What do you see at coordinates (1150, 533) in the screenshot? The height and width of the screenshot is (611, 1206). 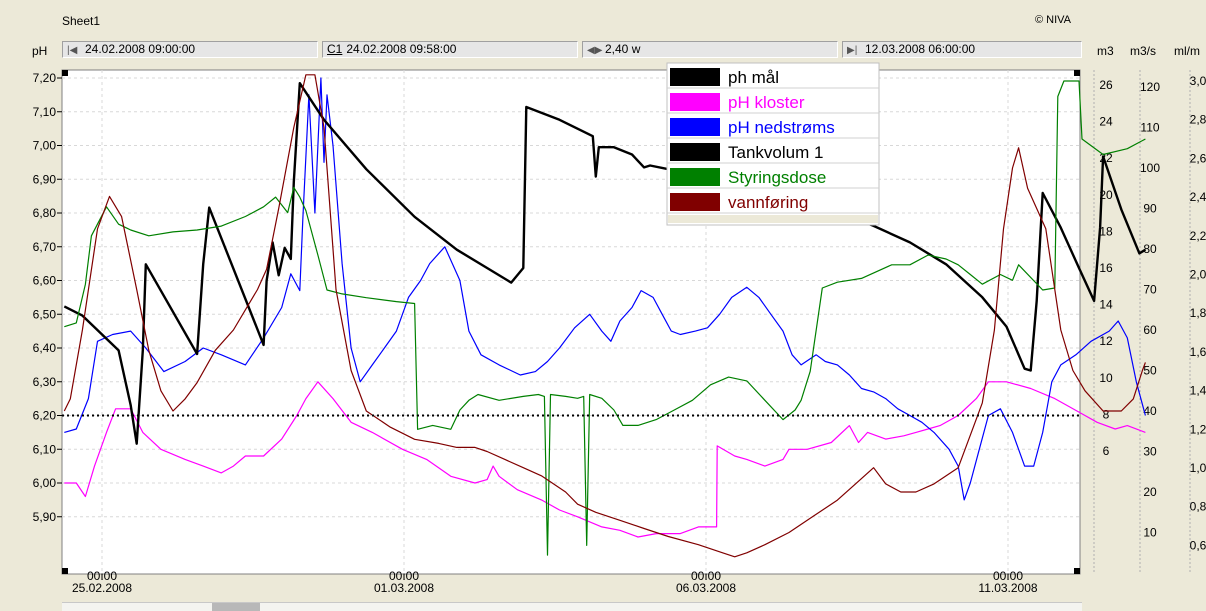 I see `m3s-tick-label: 10` at bounding box center [1150, 533].